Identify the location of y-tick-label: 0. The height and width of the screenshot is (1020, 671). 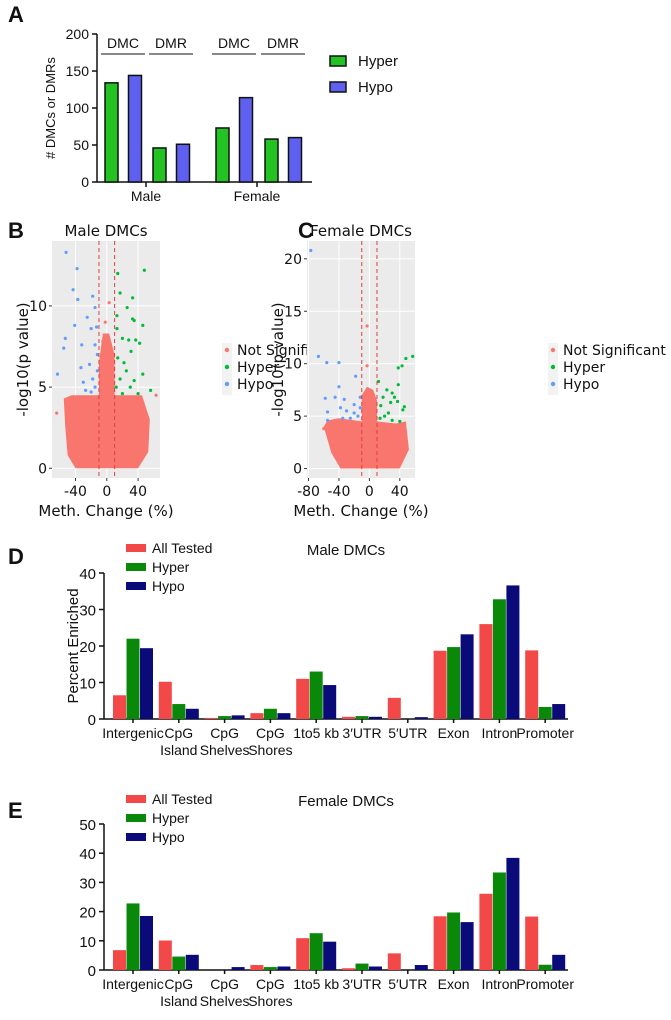
(85, 182).